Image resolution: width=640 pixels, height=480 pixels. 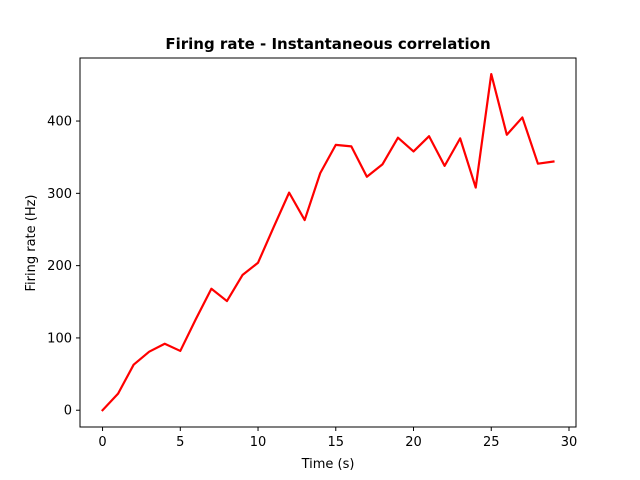 I want to click on y-tick-label: 300, so click(x=59, y=194).